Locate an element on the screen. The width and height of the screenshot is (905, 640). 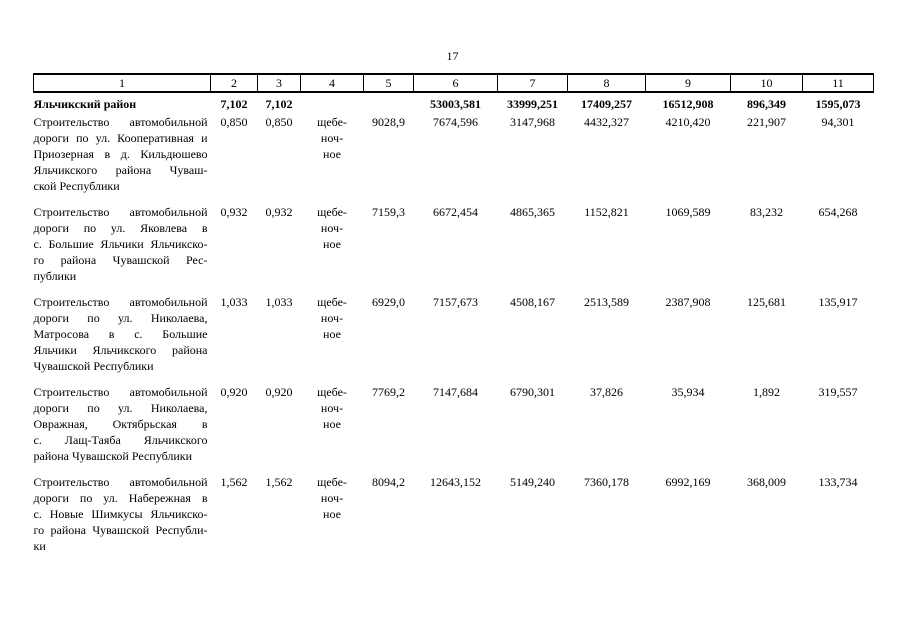
amount-value-col-5: 6929,0 is located at coordinates (388, 302).